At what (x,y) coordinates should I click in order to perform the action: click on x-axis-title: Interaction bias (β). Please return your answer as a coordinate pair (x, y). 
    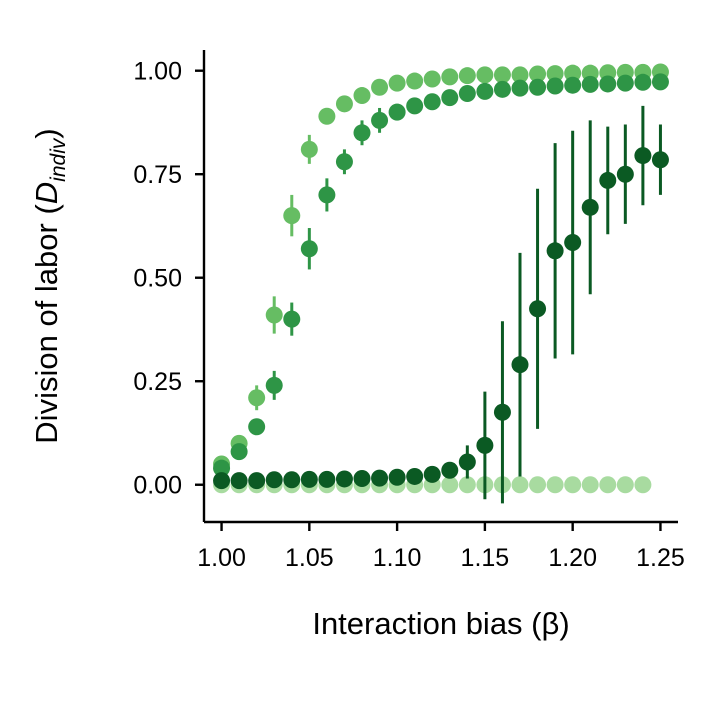
    Looking at the image, I should click on (440, 623).